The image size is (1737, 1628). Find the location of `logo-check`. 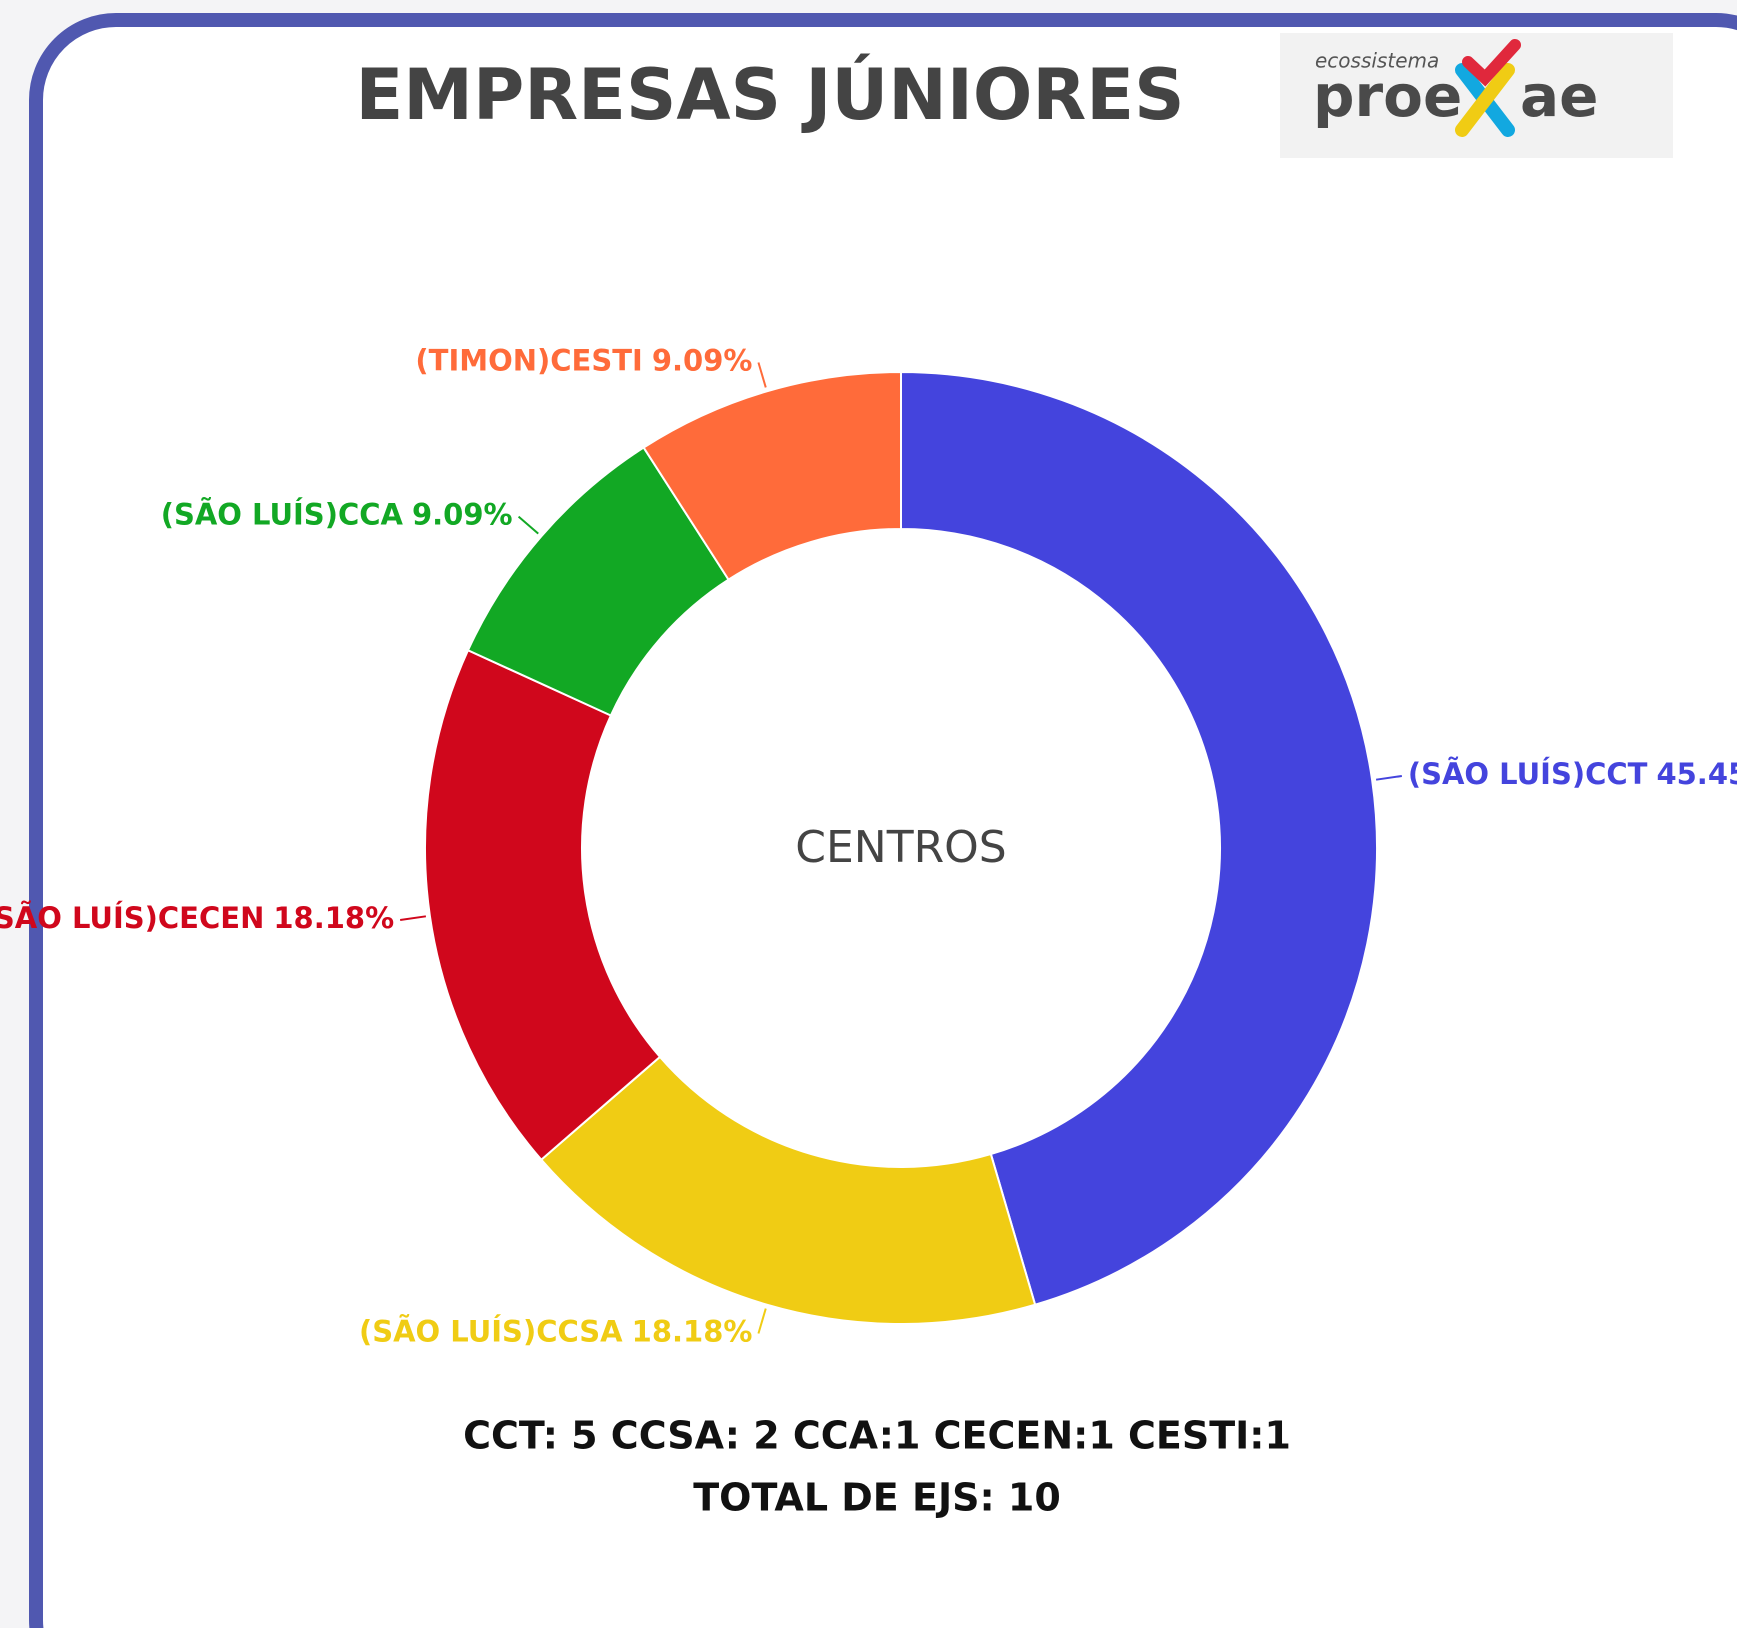

logo-check is located at coordinates (1491, 63).